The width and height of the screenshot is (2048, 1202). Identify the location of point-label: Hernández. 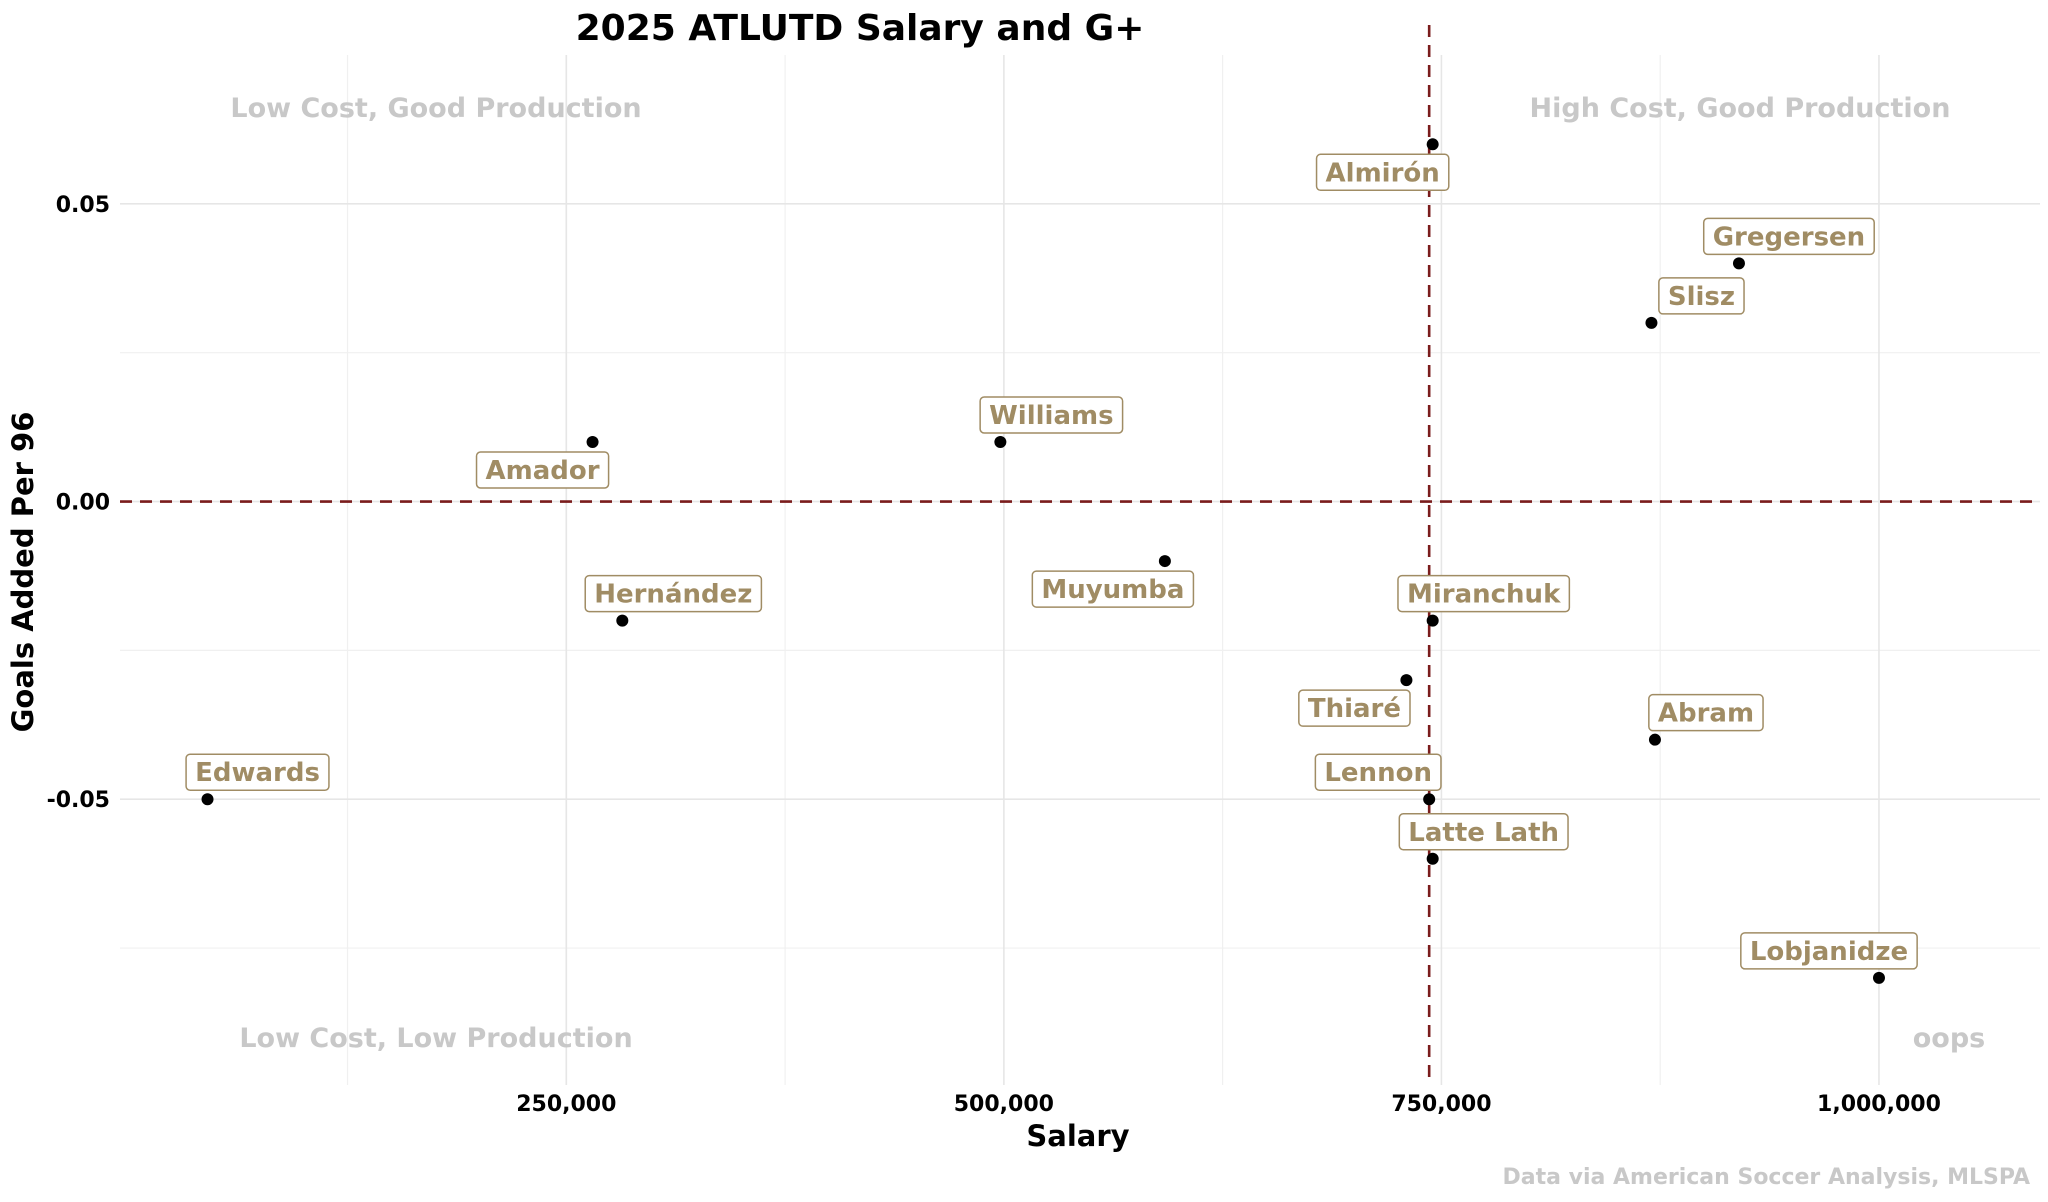
(673, 593).